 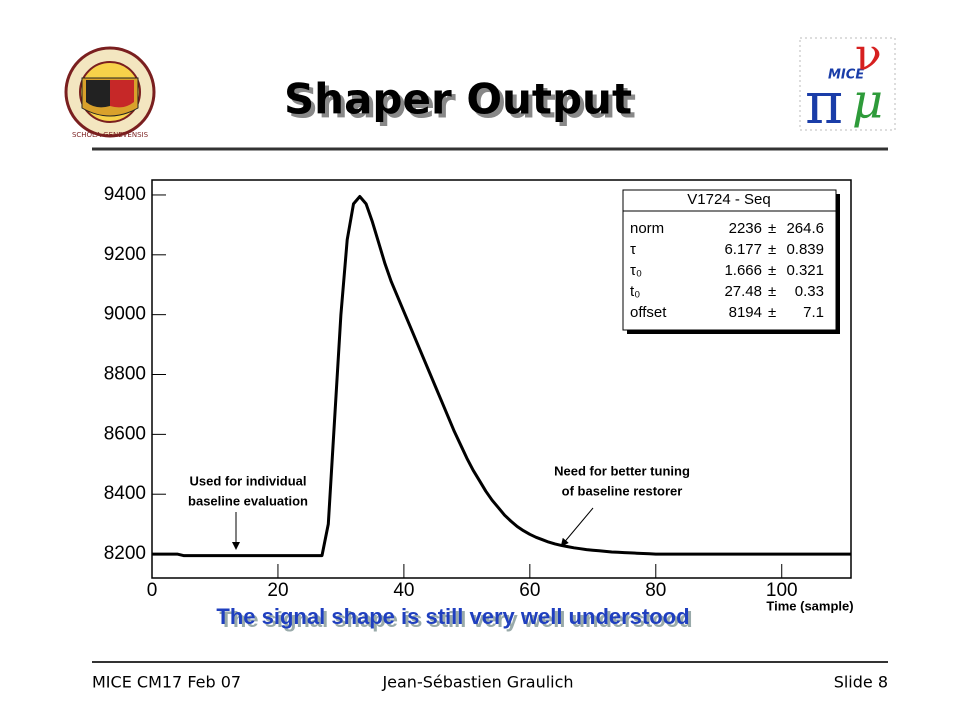 What do you see at coordinates (458, 99) in the screenshot?
I see `title: Shaper Output` at bounding box center [458, 99].